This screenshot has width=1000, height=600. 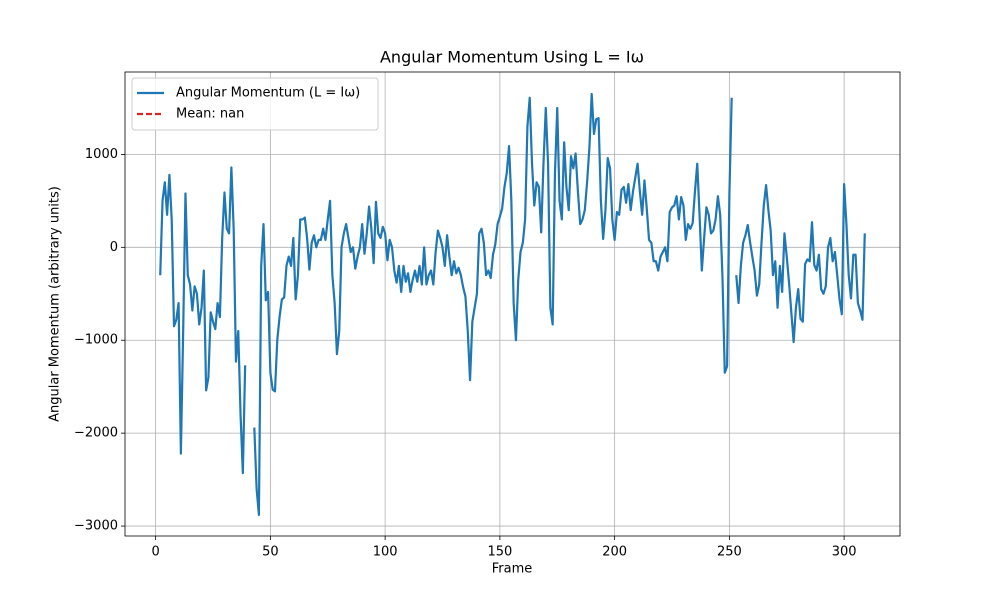 I want to click on legend-label: Angular Momentum (L = Iω), so click(x=268, y=93).